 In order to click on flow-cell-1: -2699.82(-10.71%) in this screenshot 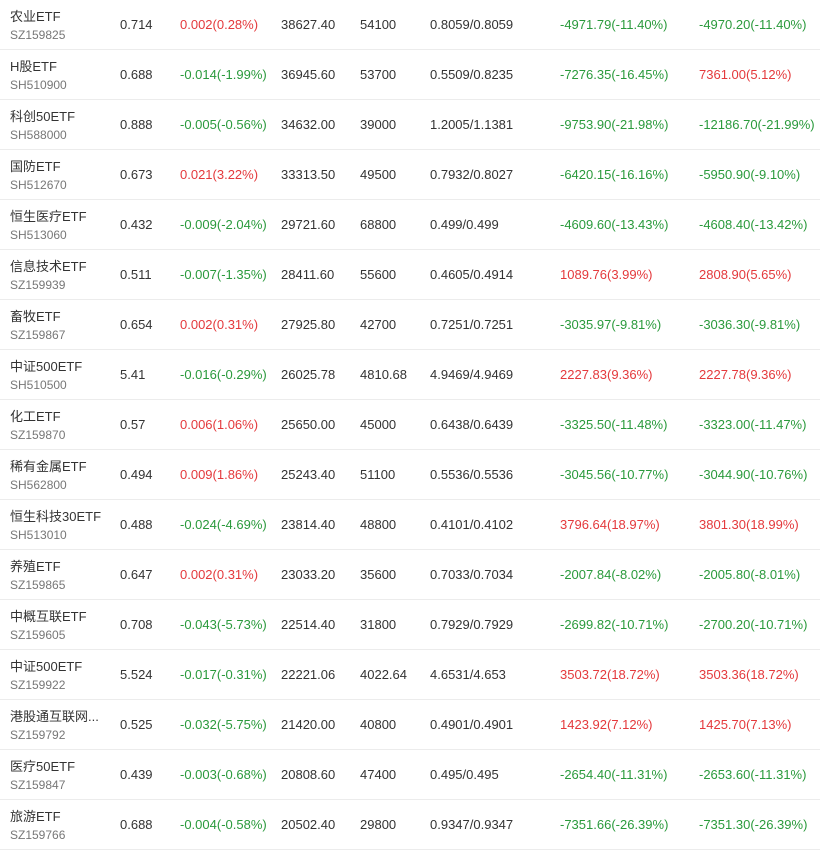, I will do `click(614, 624)`.